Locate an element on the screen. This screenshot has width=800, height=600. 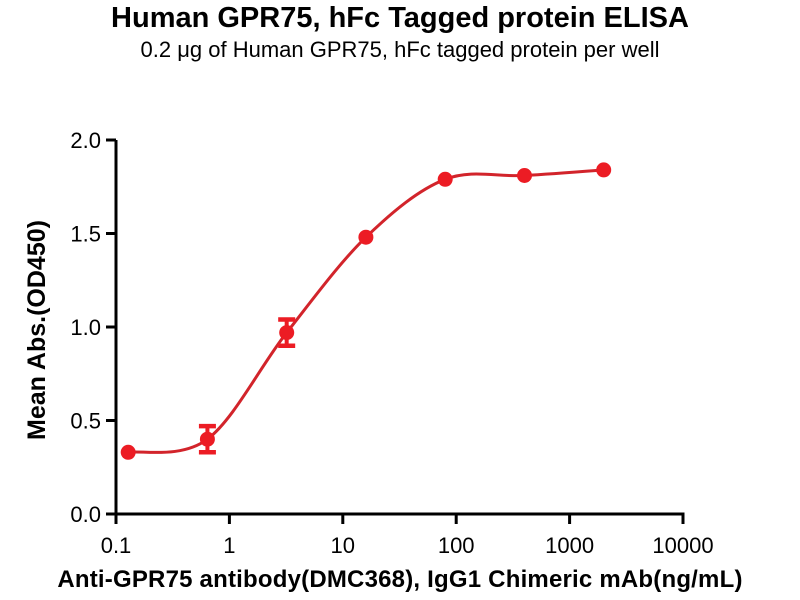
x-tick-label: 0.1 is located at coordinates (116, 545).